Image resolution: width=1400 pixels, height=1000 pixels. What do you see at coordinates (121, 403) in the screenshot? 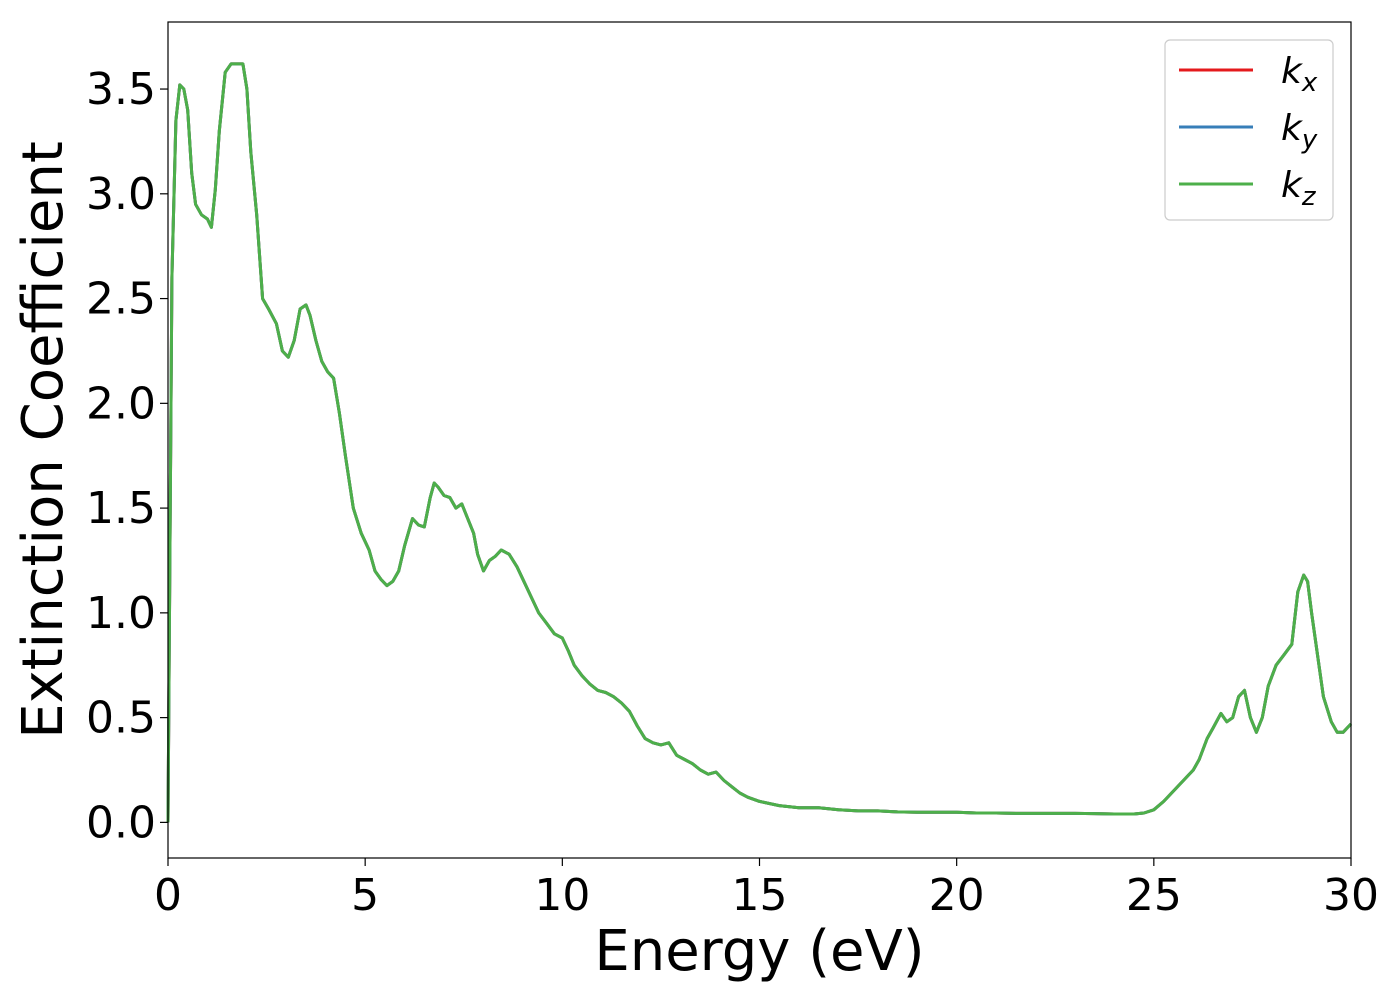
I see `y-tick-label: 2.0` at bounding box center [121, 403].